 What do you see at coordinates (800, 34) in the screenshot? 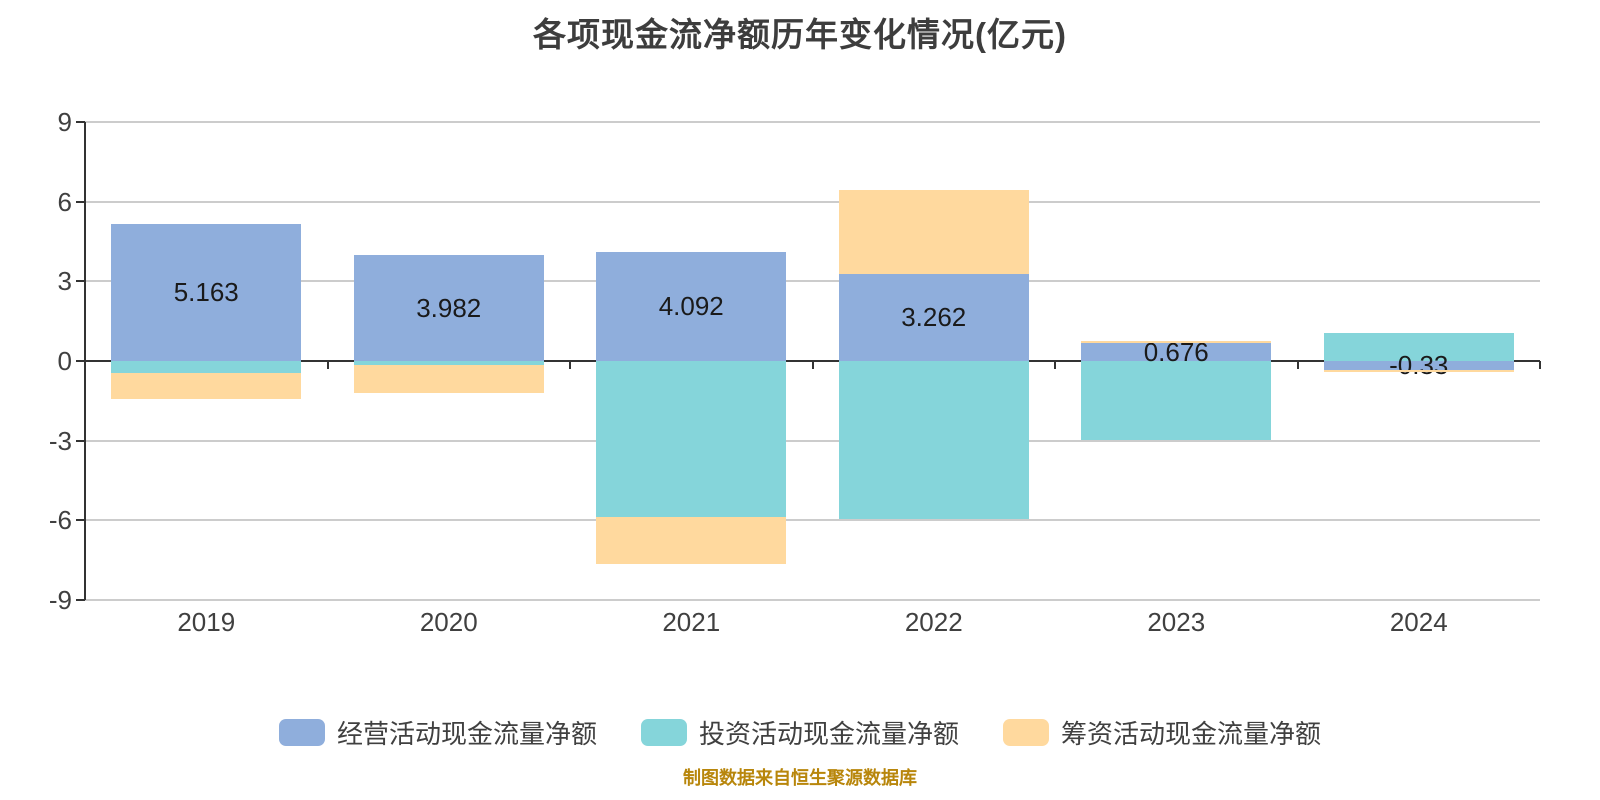
I see `chart-title: 各项现金流净额历年变化情况(亿元)` at bounding box center [800, 34].